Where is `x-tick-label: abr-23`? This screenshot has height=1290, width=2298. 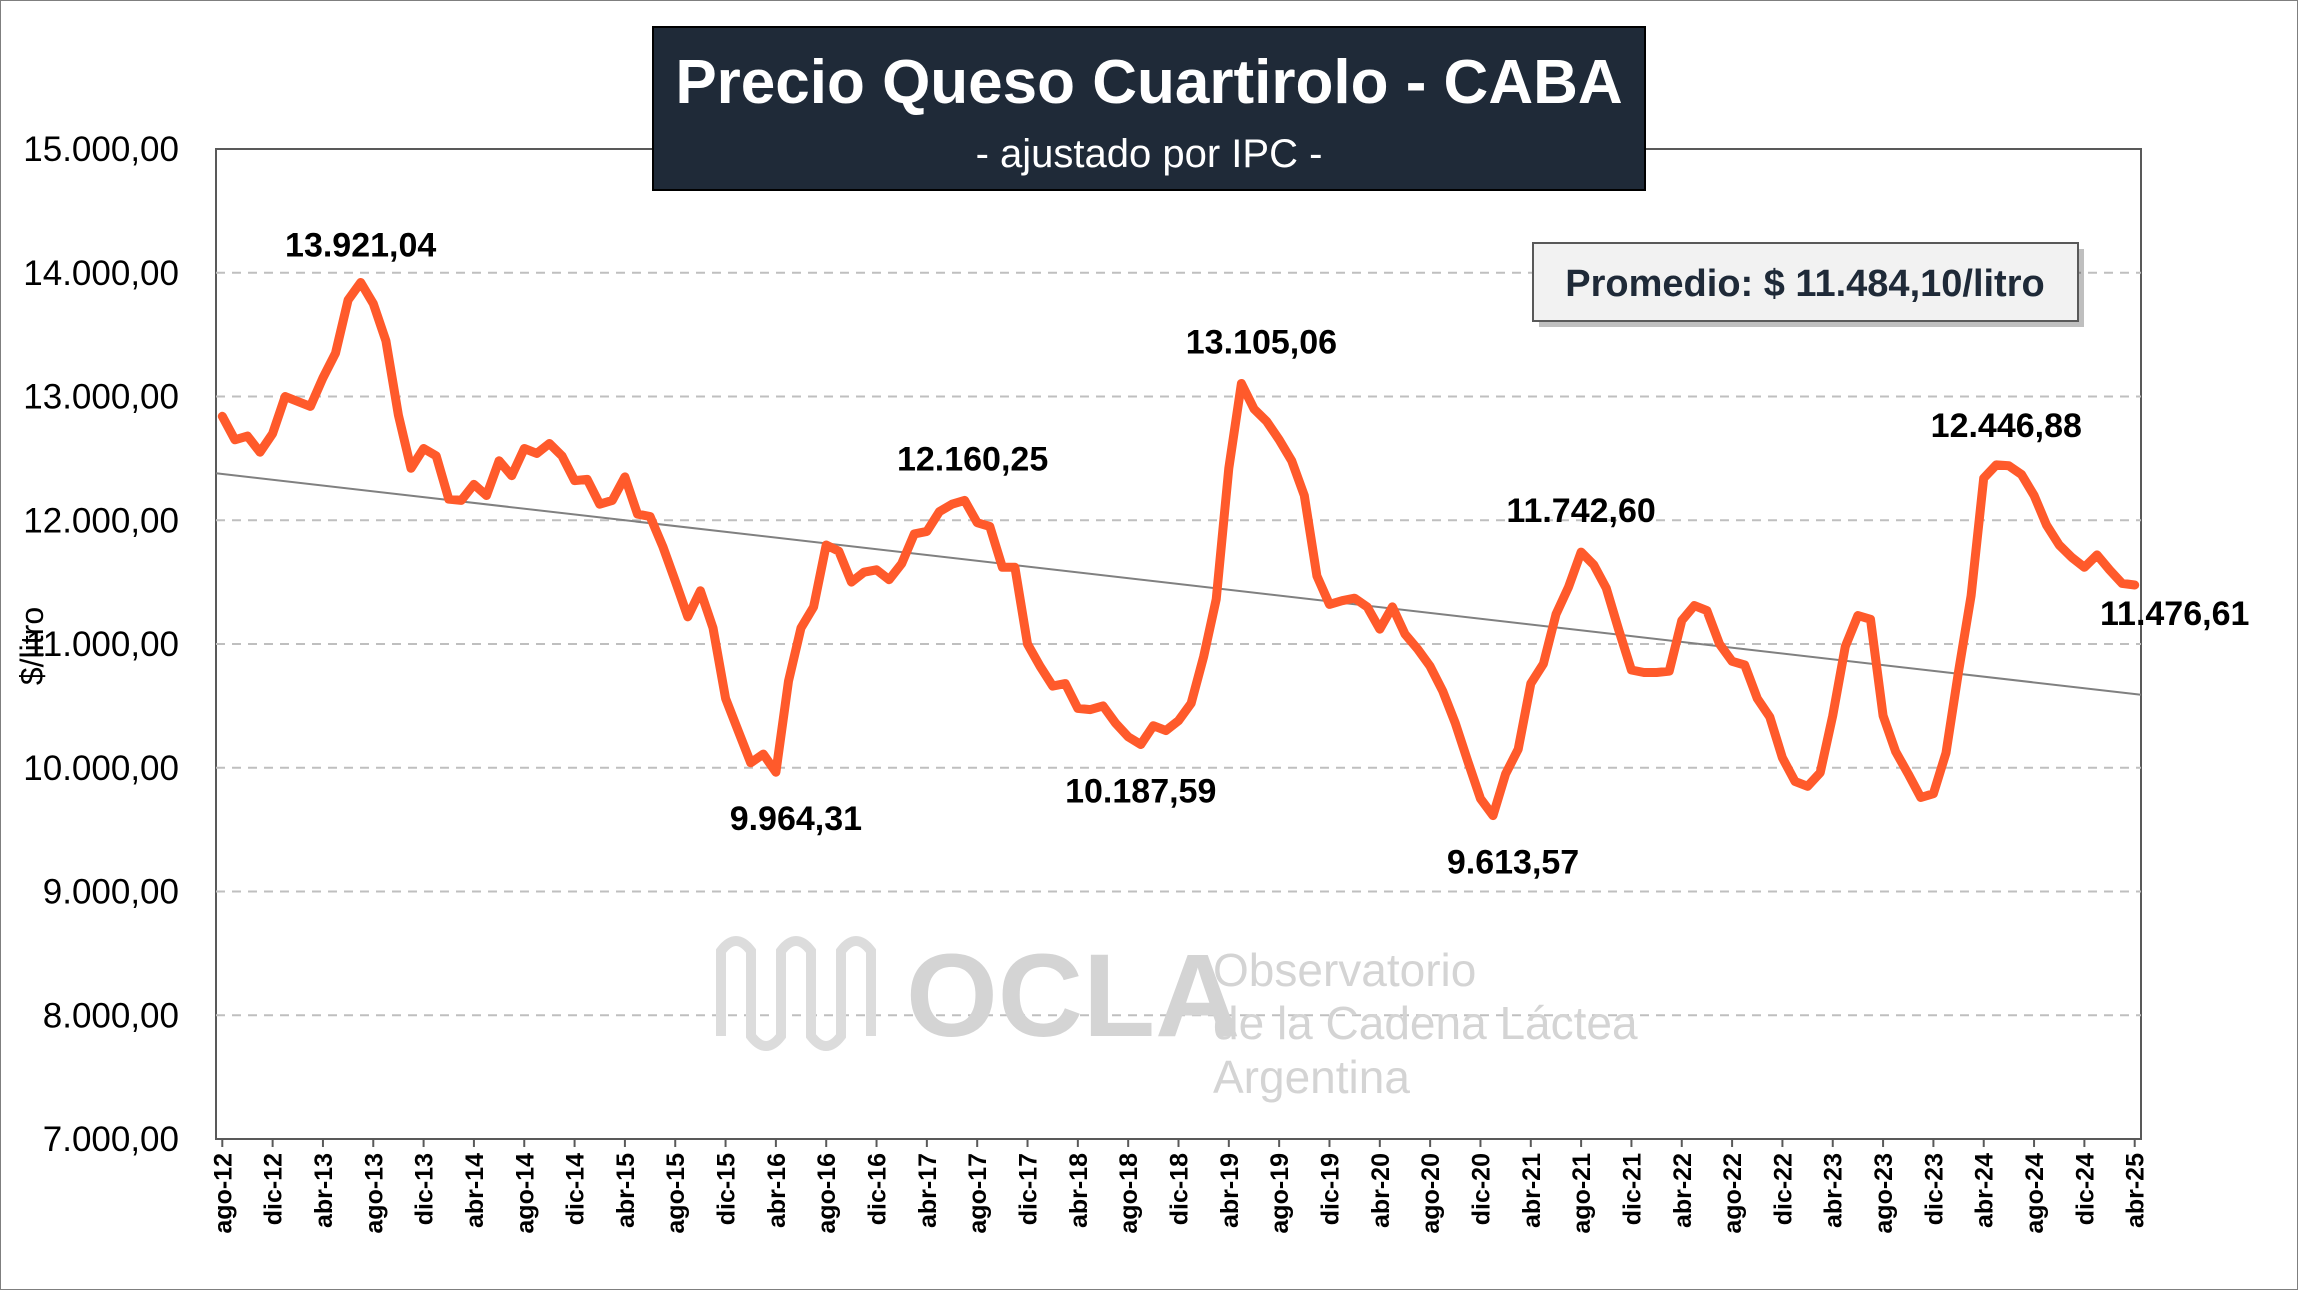 x-tick-label: abr-23 is located at coordinates (1834, 1190).